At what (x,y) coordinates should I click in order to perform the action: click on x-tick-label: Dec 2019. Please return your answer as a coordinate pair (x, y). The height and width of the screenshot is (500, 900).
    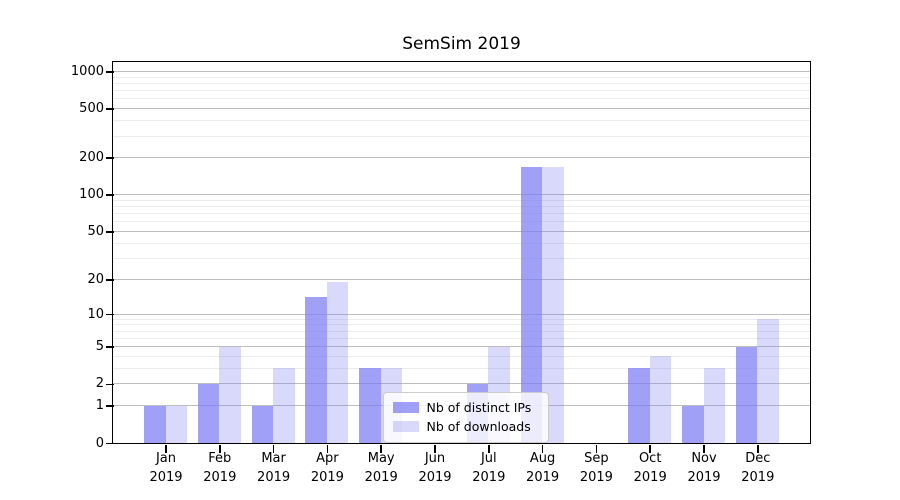
    Looking at the image, I should click on (758, 468).